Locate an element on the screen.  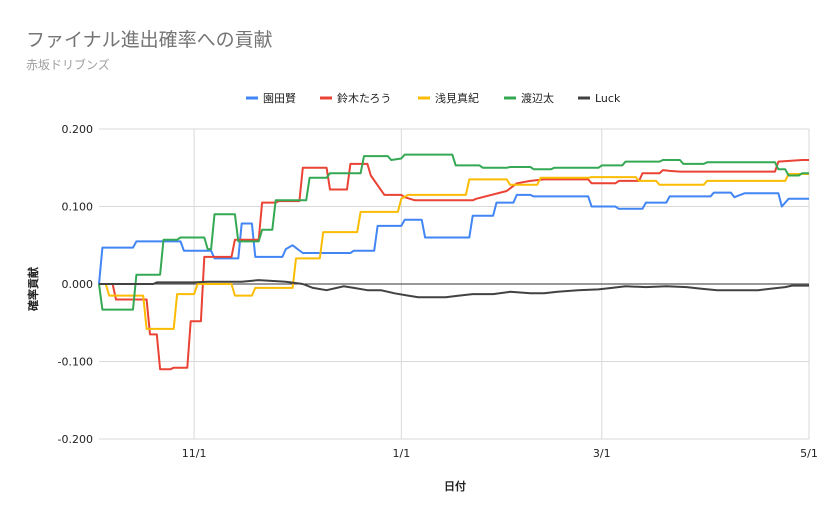
x-axis-title: 日付 is located at coordinates (455, 486).